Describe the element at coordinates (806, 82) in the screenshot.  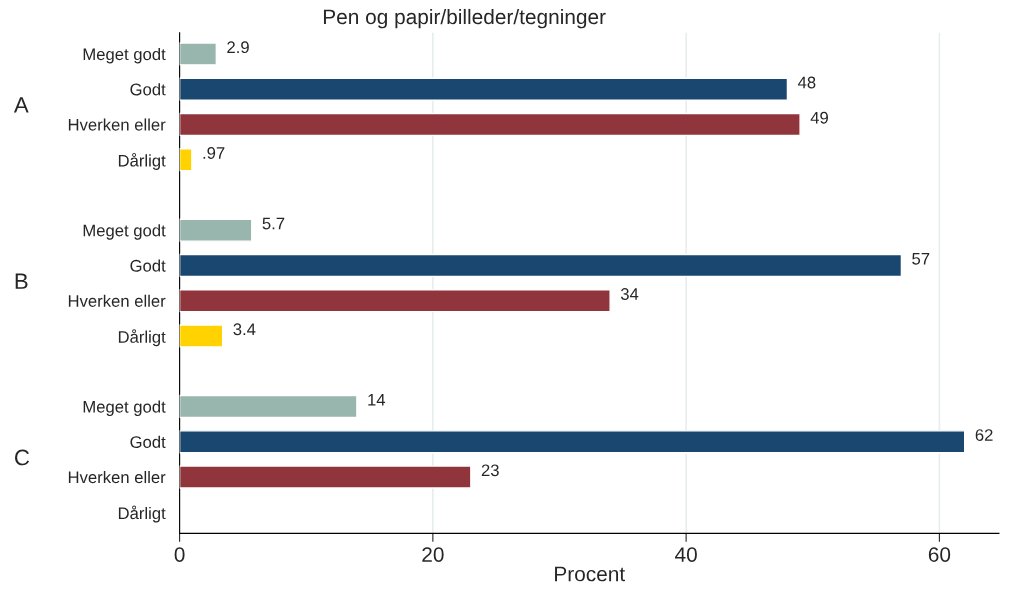
I see `data-label: 48` at that location.